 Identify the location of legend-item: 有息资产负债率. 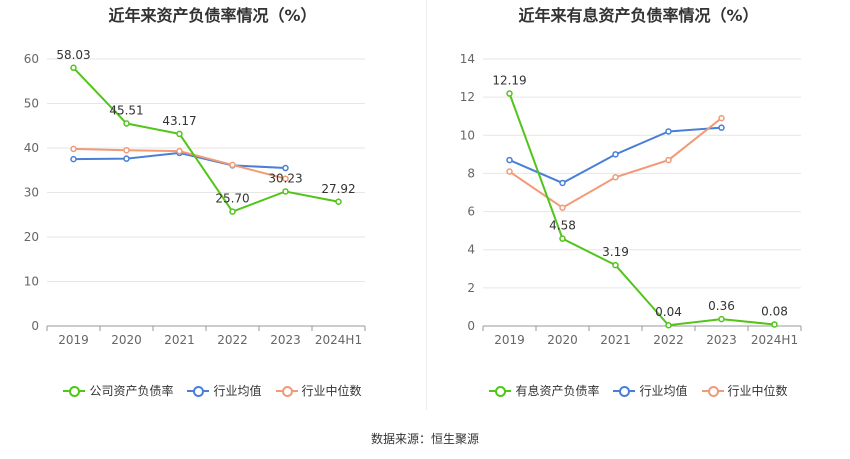
(544, 390).